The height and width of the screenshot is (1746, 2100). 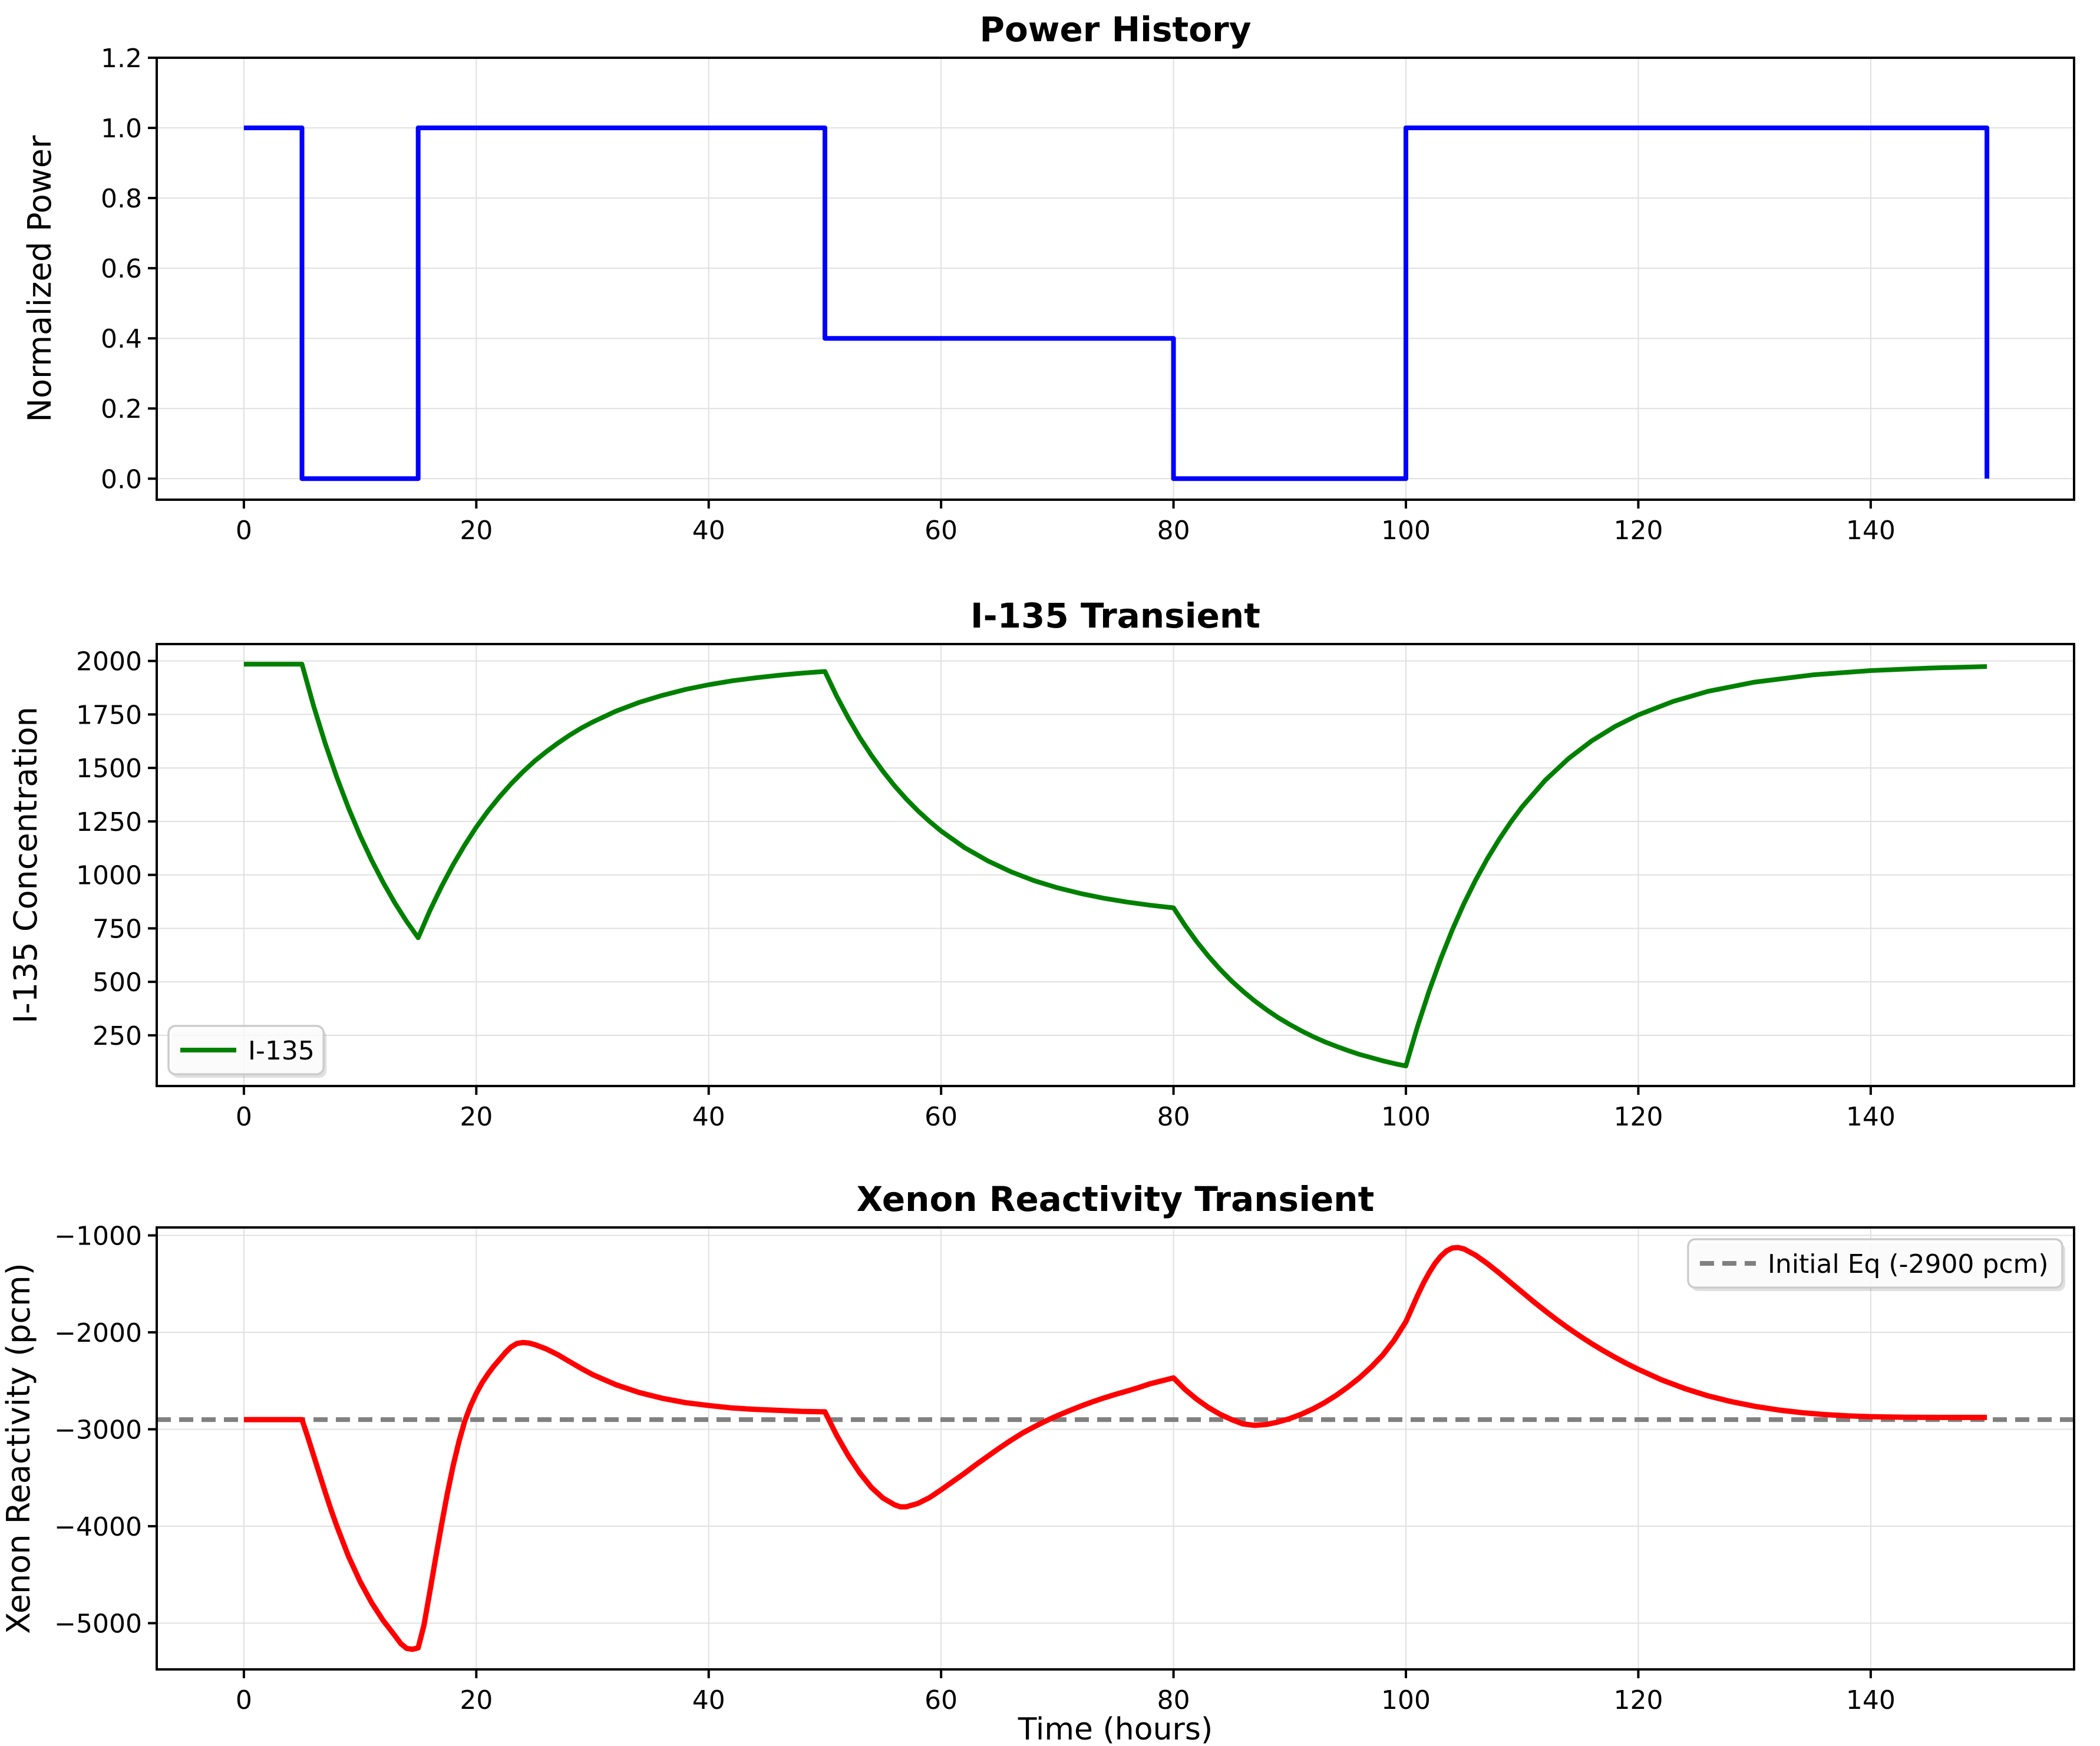 I want to click on y-tick-label: 0.2, so click(x=121, y=409).